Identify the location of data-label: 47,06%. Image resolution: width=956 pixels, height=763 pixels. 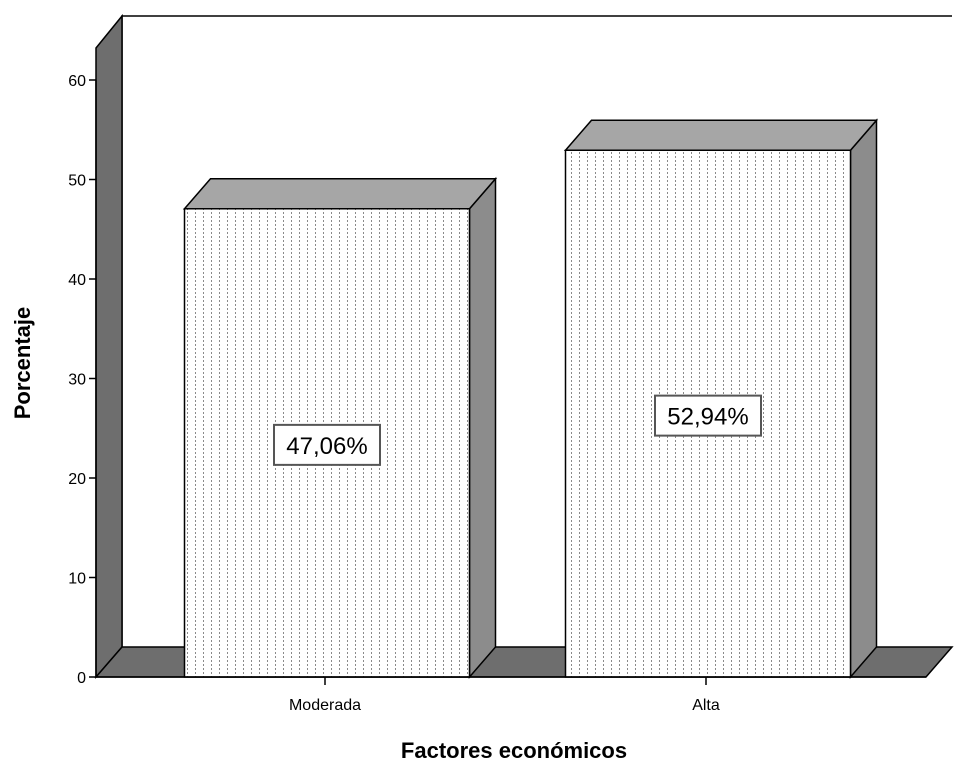
(326, 446).